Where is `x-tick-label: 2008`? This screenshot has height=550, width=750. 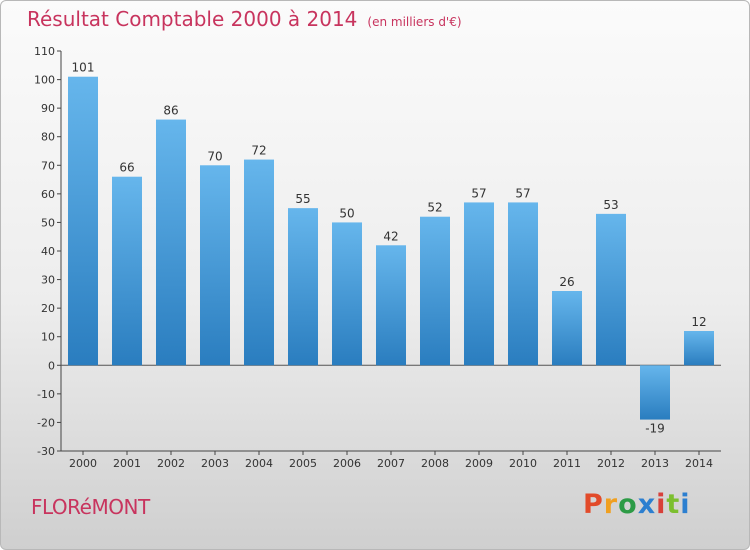
x-tick-label: 2008 is located at coordinates (435, 463).